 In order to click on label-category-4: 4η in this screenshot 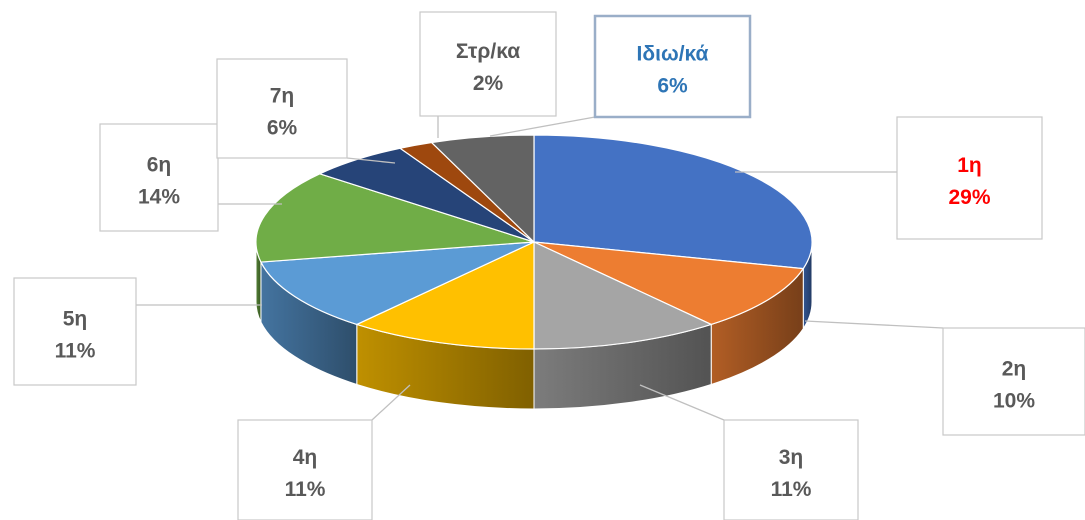, I will do `click(305, 457)`.